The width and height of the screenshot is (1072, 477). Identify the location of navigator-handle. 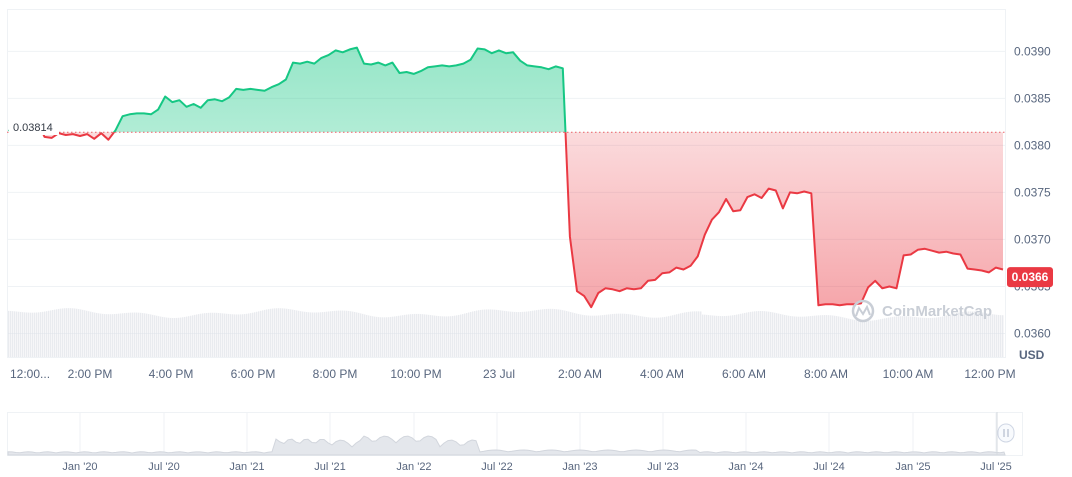
(1006, 433).